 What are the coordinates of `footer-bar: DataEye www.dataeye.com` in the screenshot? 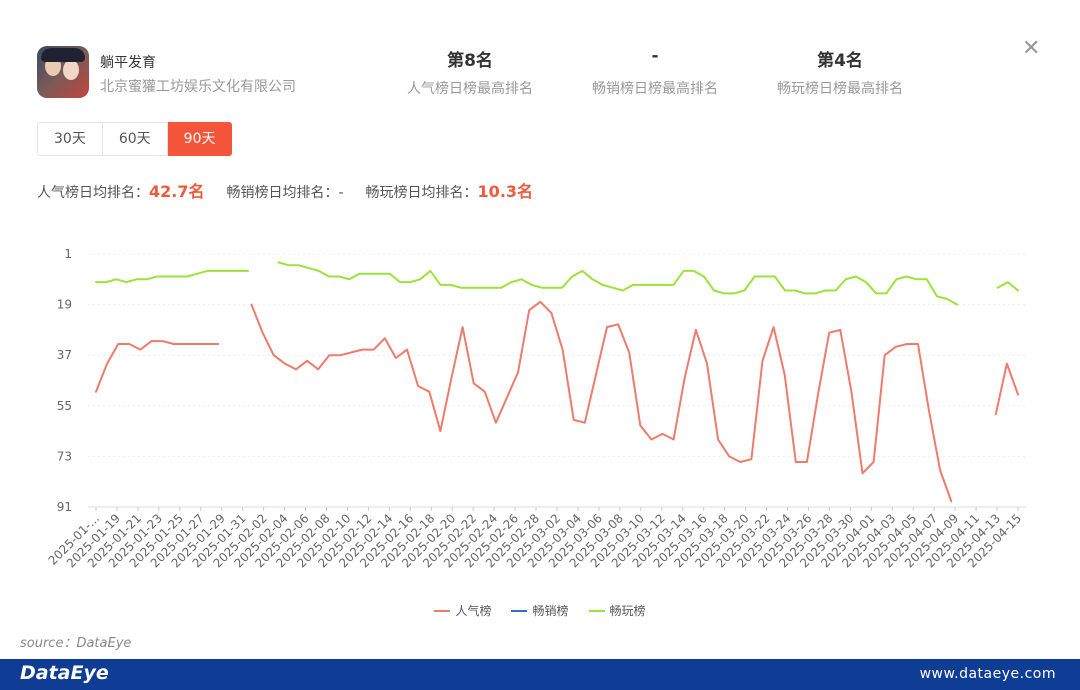 It's located at (540, 674).